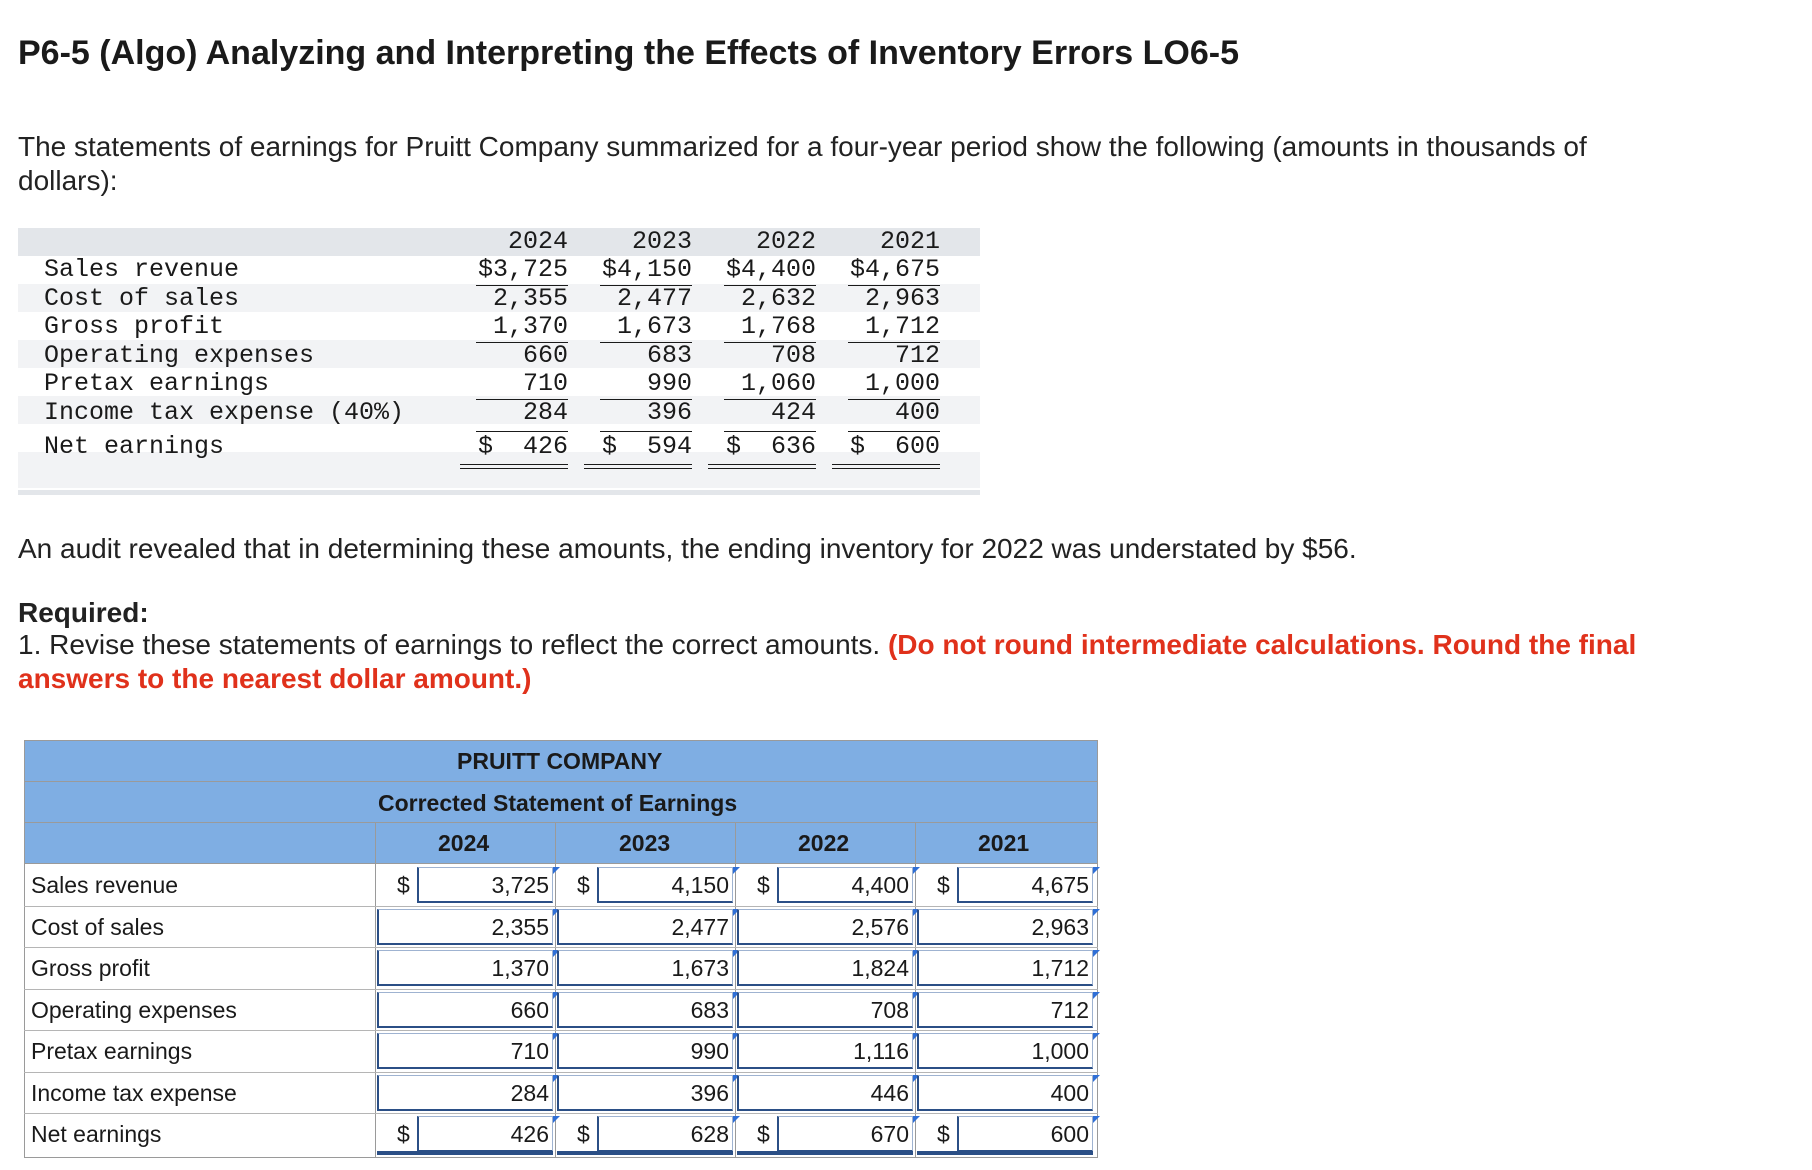  I want to click on summary-year-header: 2021, so click(909, 241).